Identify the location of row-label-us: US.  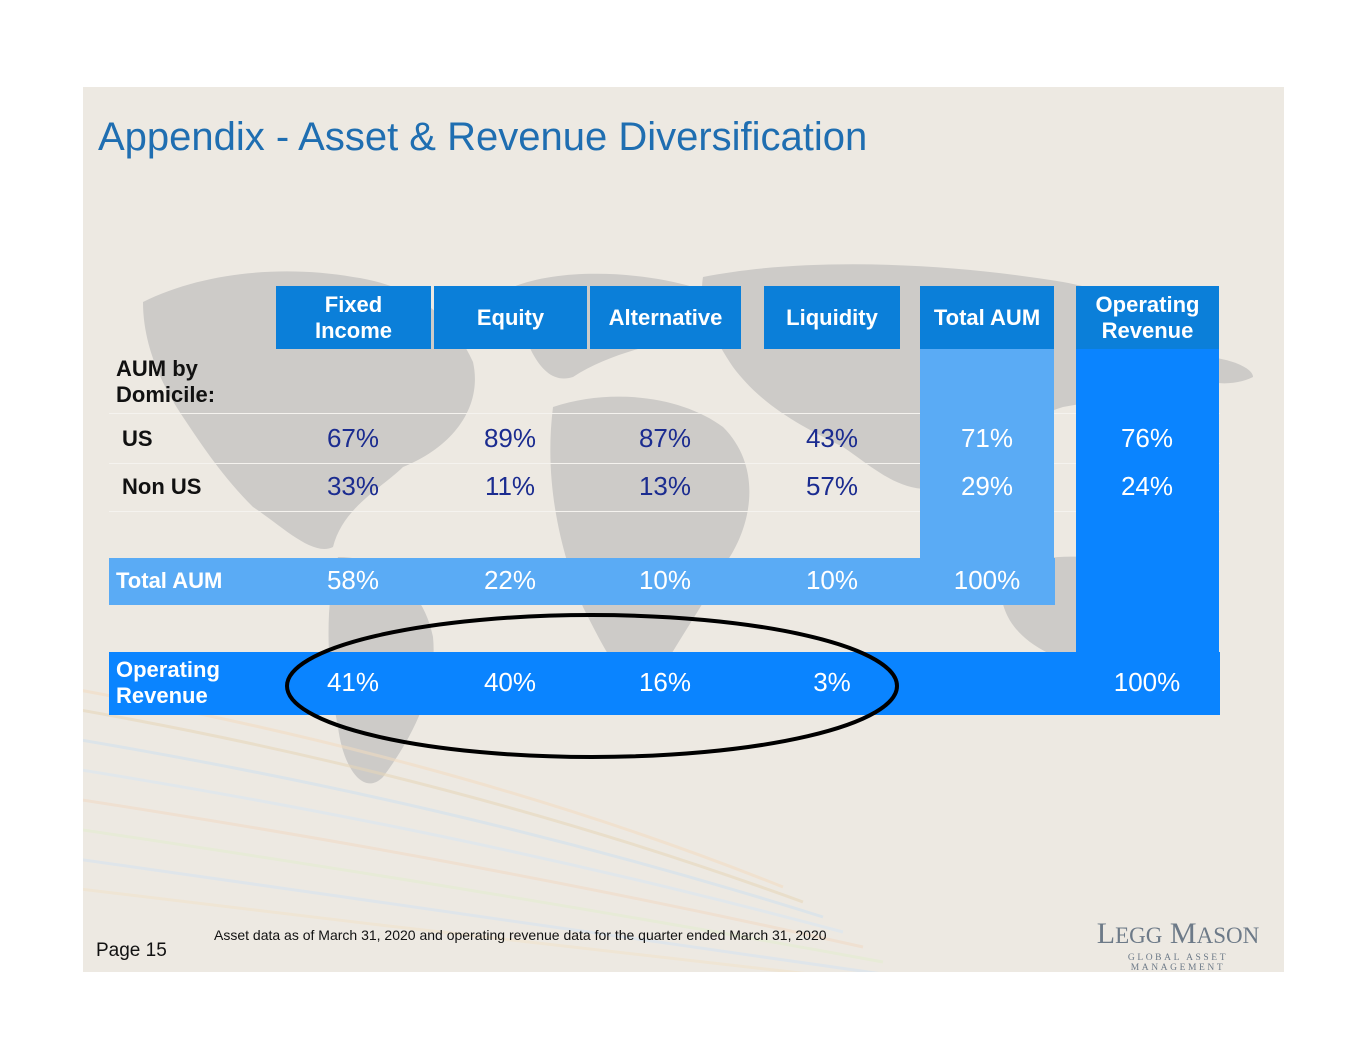
(137, 438).